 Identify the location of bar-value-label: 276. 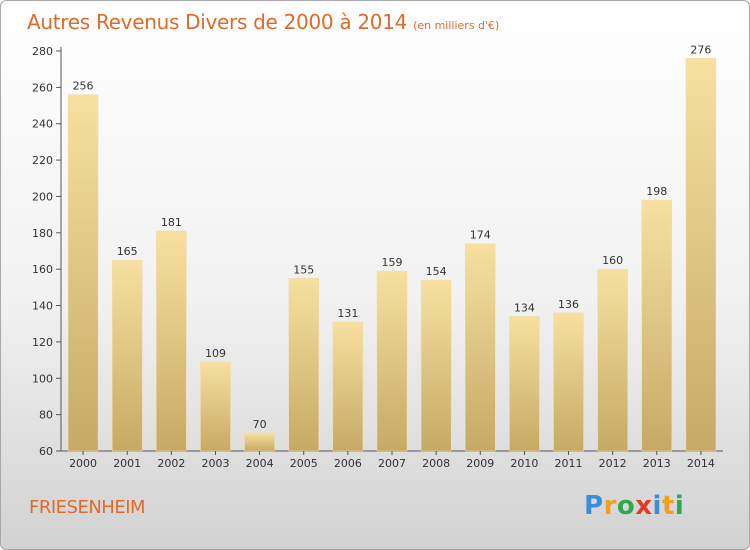
(700, 49).